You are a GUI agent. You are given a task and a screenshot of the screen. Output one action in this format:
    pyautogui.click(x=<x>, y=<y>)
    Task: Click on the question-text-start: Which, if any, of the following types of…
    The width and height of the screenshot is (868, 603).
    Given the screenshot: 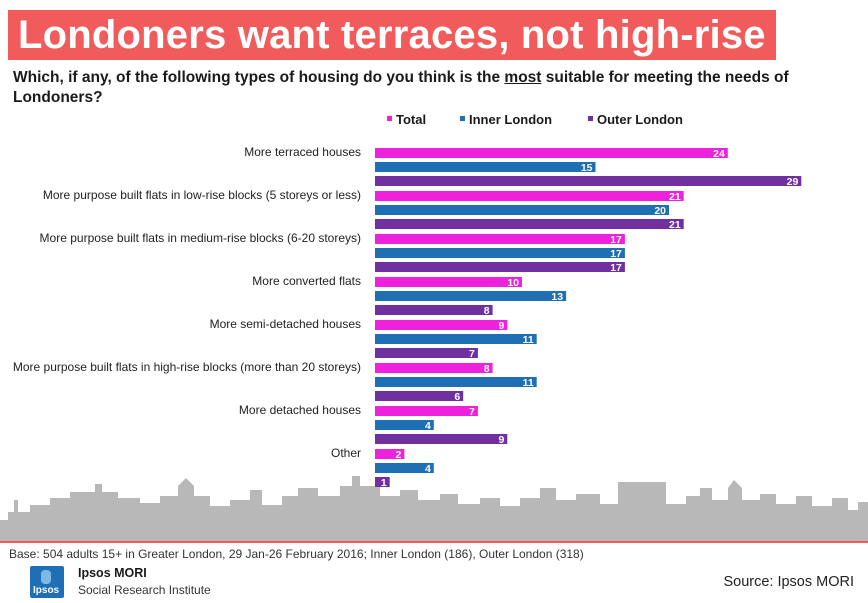 What is the action you would take?
    pyautogui.click(x=259, y=77)
    